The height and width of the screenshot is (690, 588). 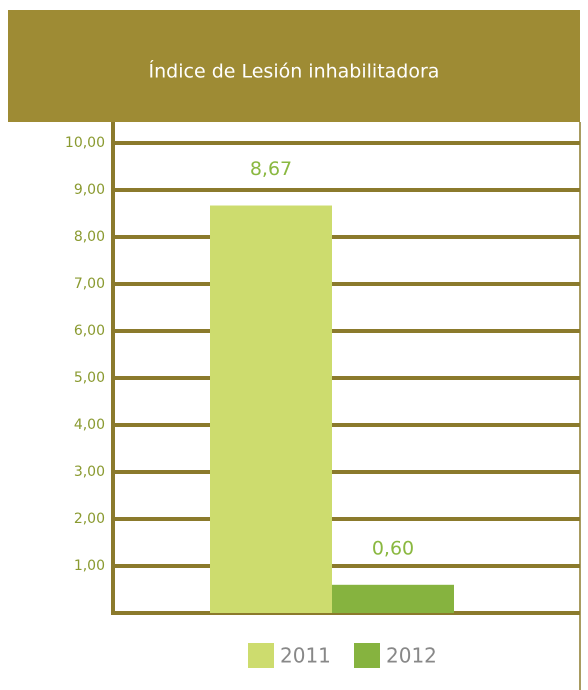 What do you see at coordinates (89, 472) in the screenshot?
I see `y-tick-label: 3,00` at bounding box center [89, 472].